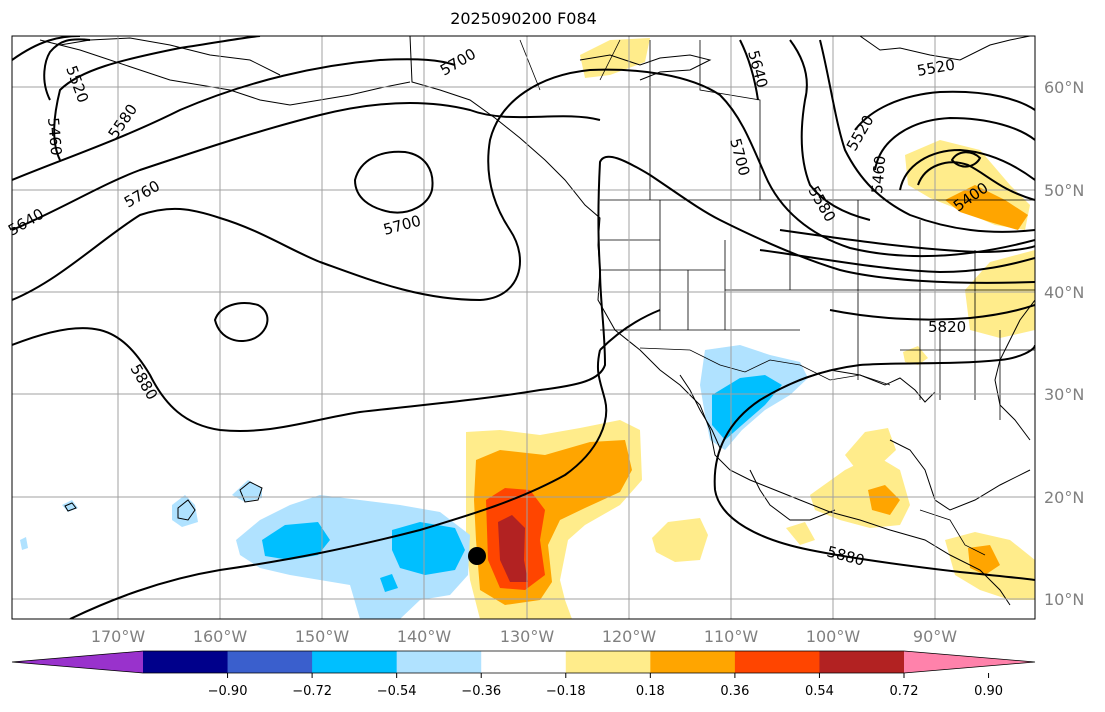 The image size is (1105, 712). Describe the element at coordinates (220, 636) in the screenshot. I see `lon-label: 160°W` at that location.